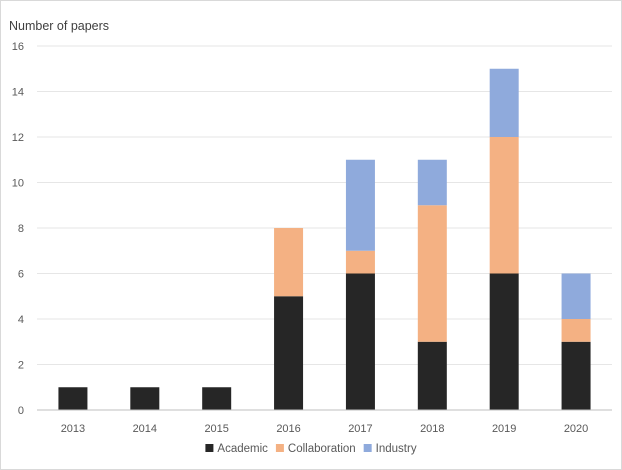 The height and width of the screenshot is (470, 622). I want to click on x-tick-label: 2020, so click(576, 429).